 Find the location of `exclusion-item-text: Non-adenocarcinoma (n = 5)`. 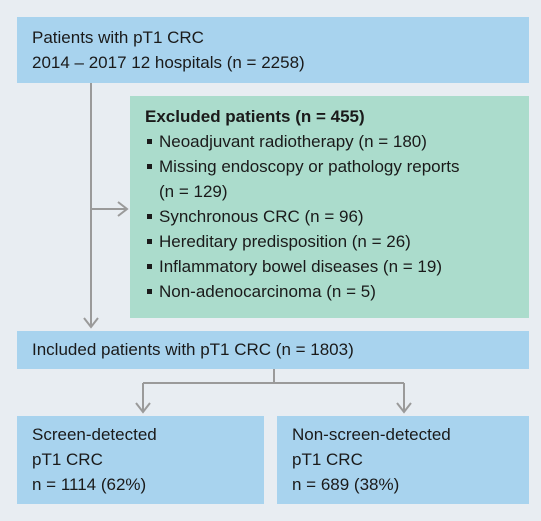

exclusion-item-text: Non-adenocarcinoma (n = 5) is located at coordinates (267, 291).